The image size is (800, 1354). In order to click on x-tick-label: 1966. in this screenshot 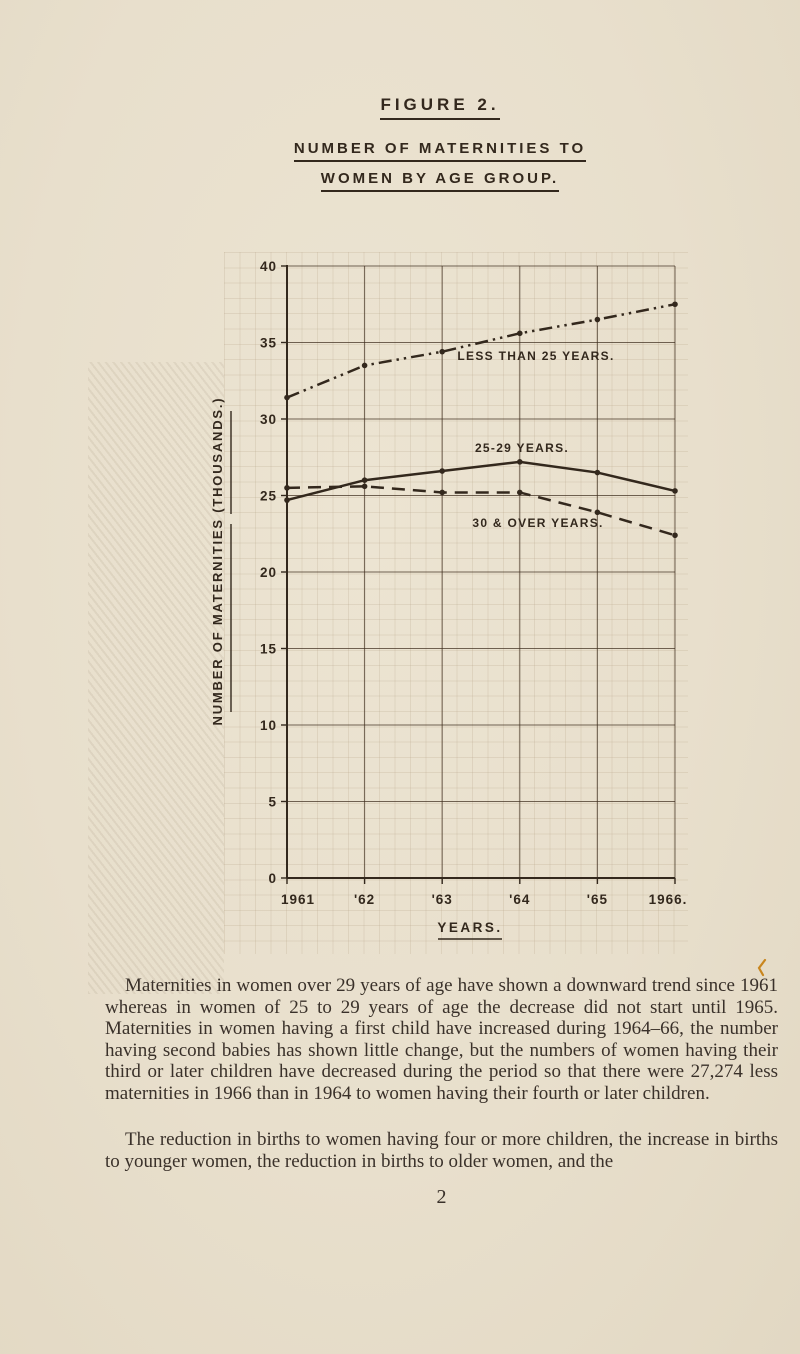, I will do `click(668, 899)`.